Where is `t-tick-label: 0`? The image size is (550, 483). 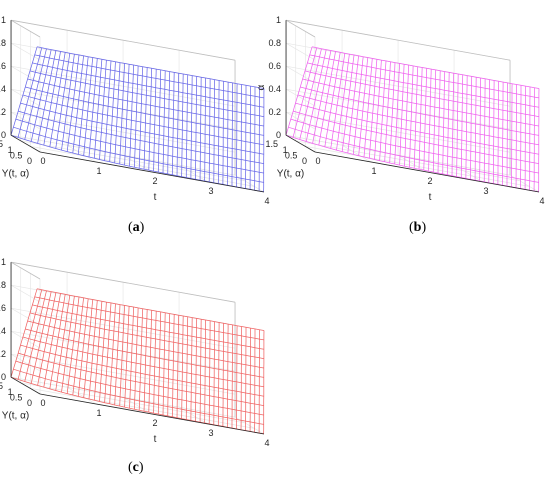
t-tick-label: 0 is located at coordinates (42, 403).